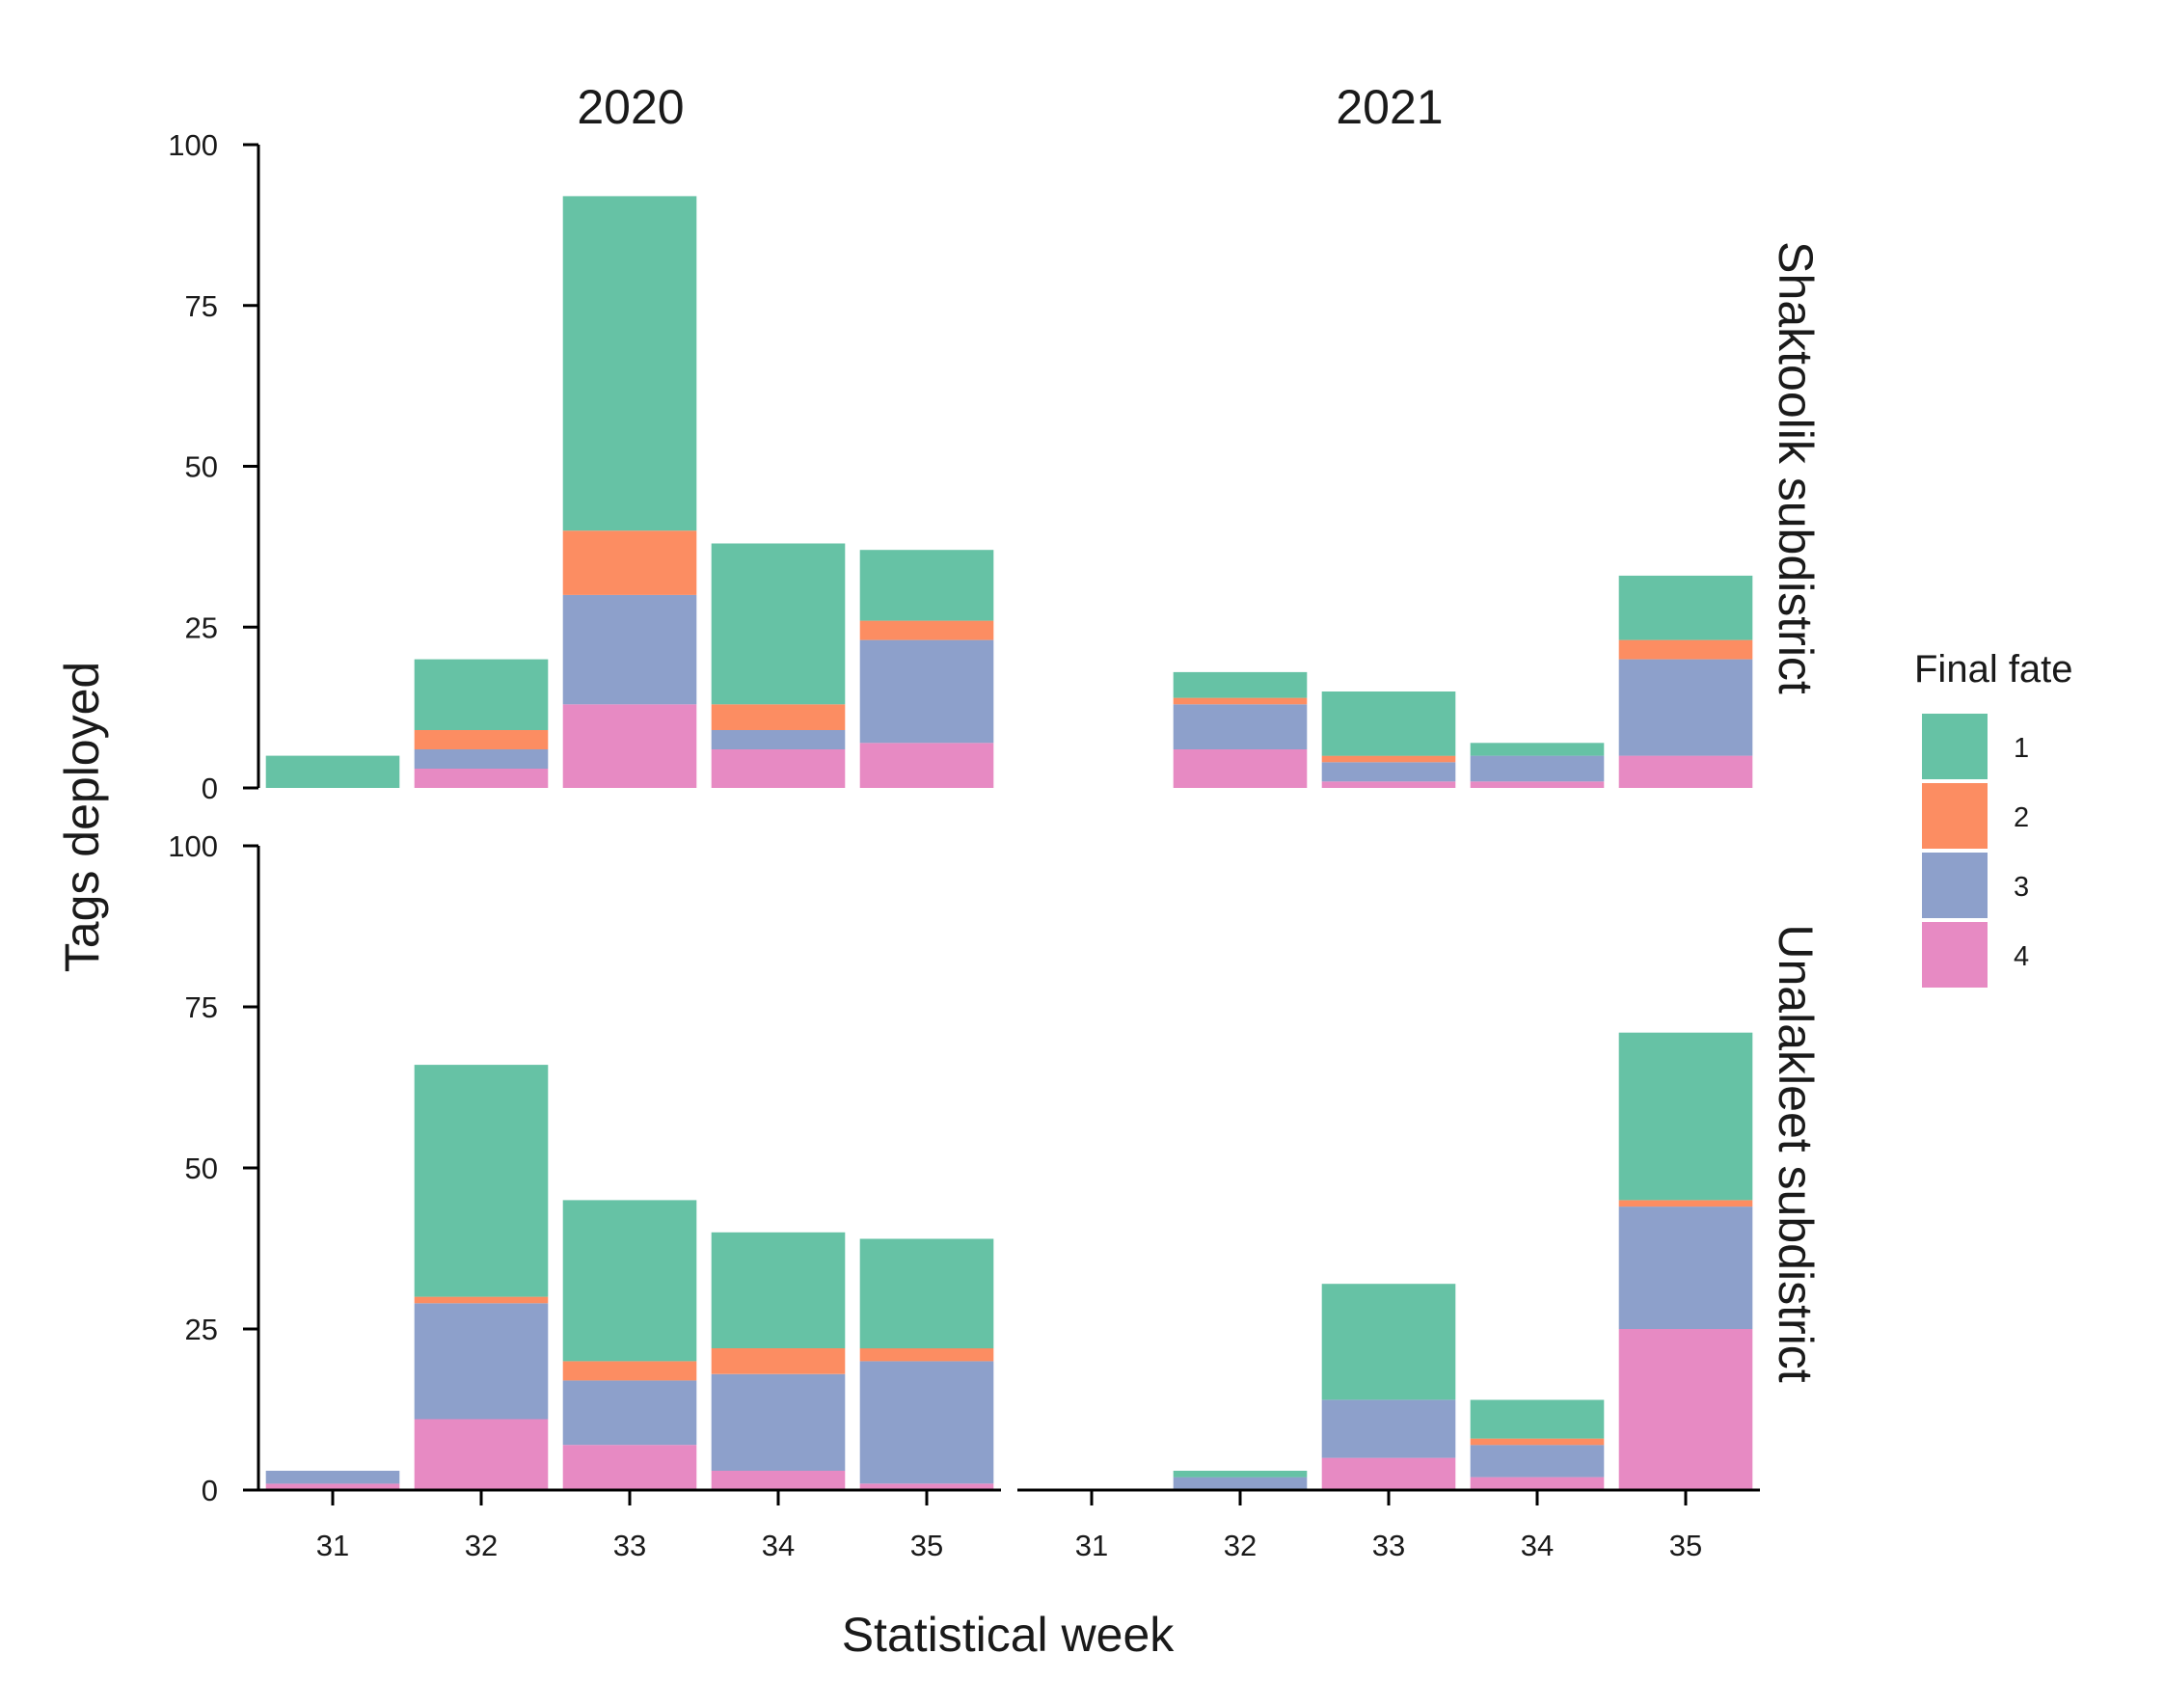  I want to click on legend: Final fate 1 2 3 4, so click(1993, 818).